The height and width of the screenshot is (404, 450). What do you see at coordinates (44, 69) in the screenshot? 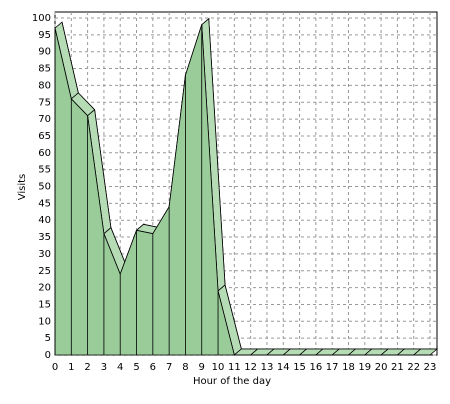
I see `y-tick-label: 85` at bounding box center [44, 69].